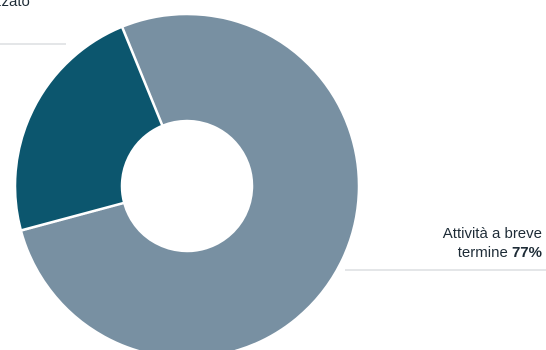 This screenshot has height=350, width=546. I want to click on slice-label-short-term-value: 77%, so click(526, 252).